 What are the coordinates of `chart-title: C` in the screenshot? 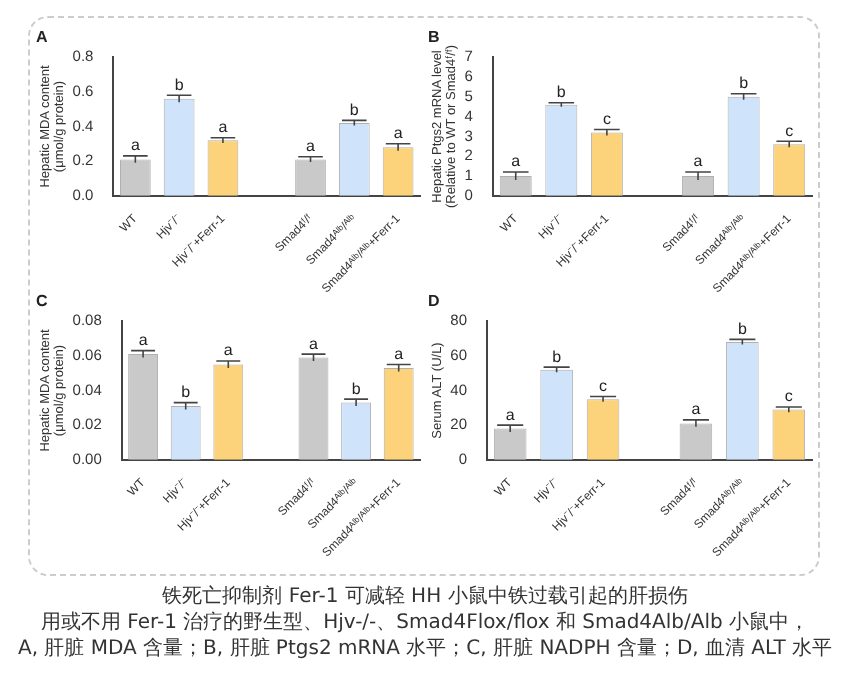 It's located at (42, 301).